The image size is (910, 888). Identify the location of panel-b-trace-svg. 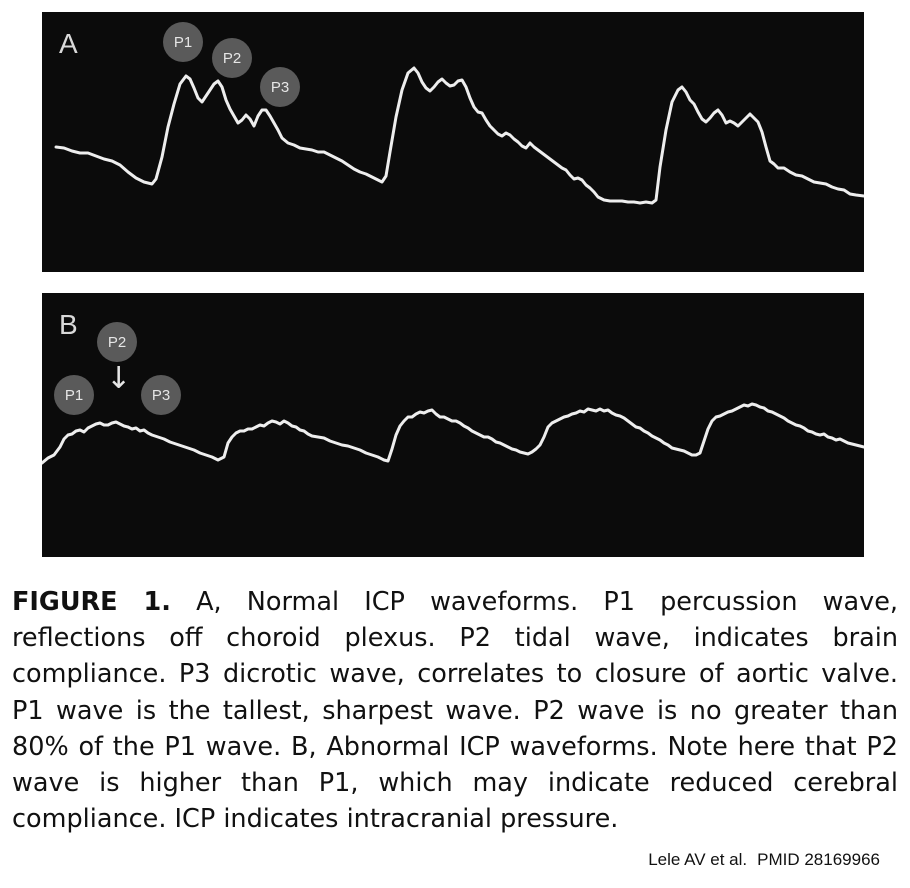
(453, 433).